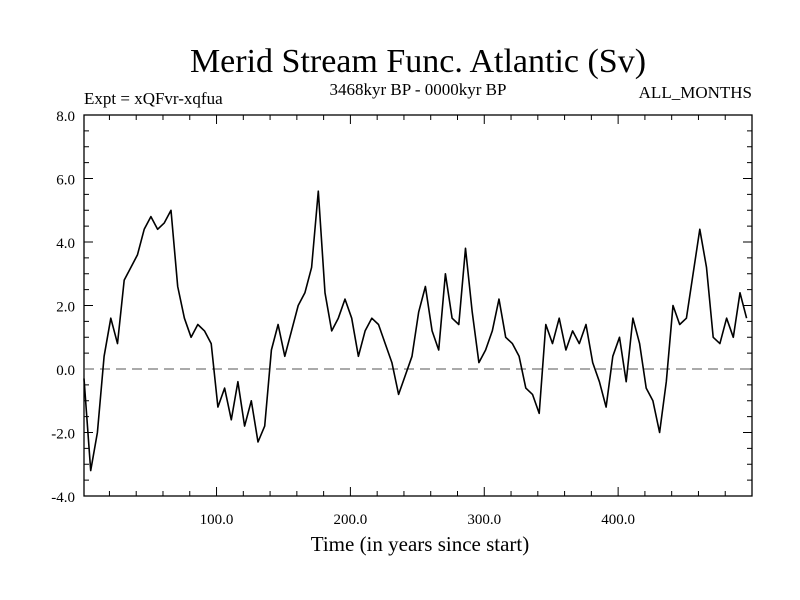 This screenshot has width=800, height=600. Describe the element at coordinates (65, 308) in the screenshot. I see `y-tick-label: 2.0` at that location.